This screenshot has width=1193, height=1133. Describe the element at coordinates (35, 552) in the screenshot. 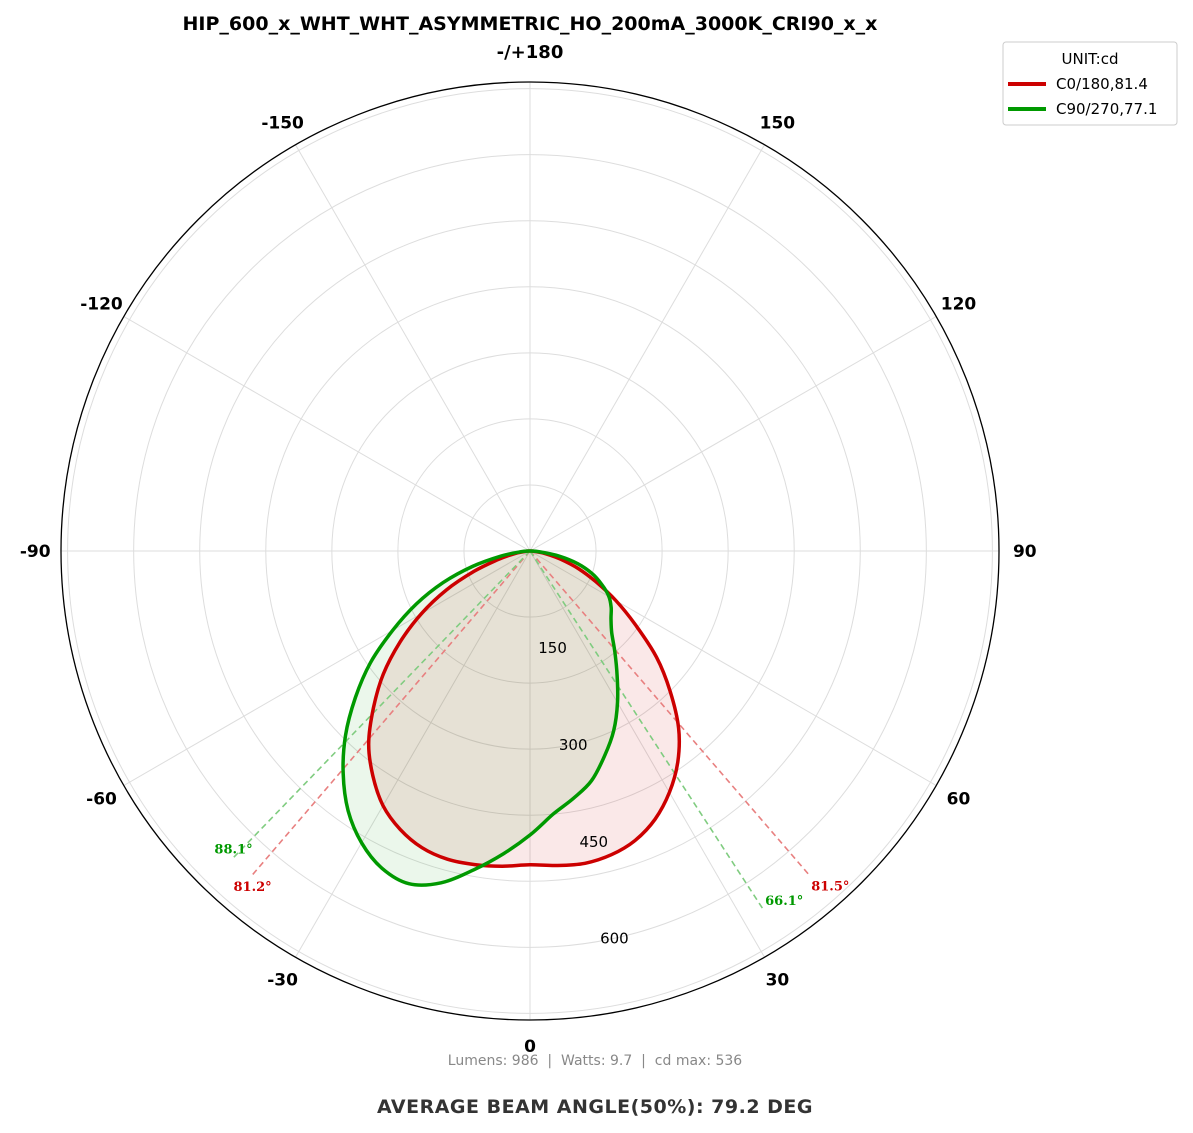

I see `angle-tick-label: -90` at that location.